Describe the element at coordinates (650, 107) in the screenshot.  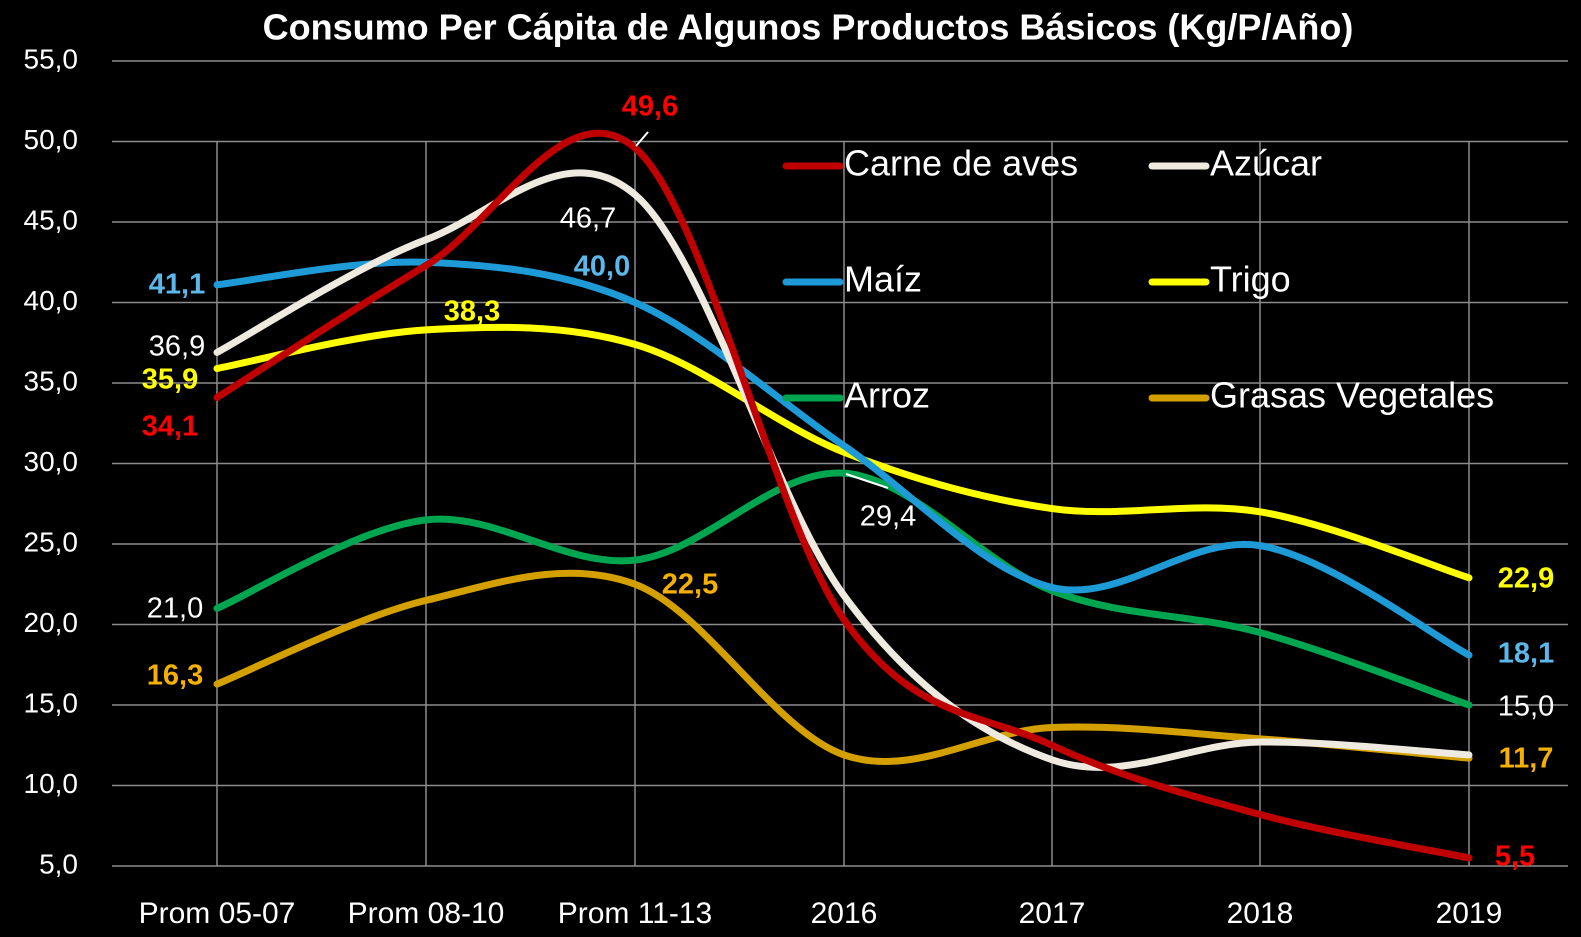
I see `data-label: 49,6` at that location.